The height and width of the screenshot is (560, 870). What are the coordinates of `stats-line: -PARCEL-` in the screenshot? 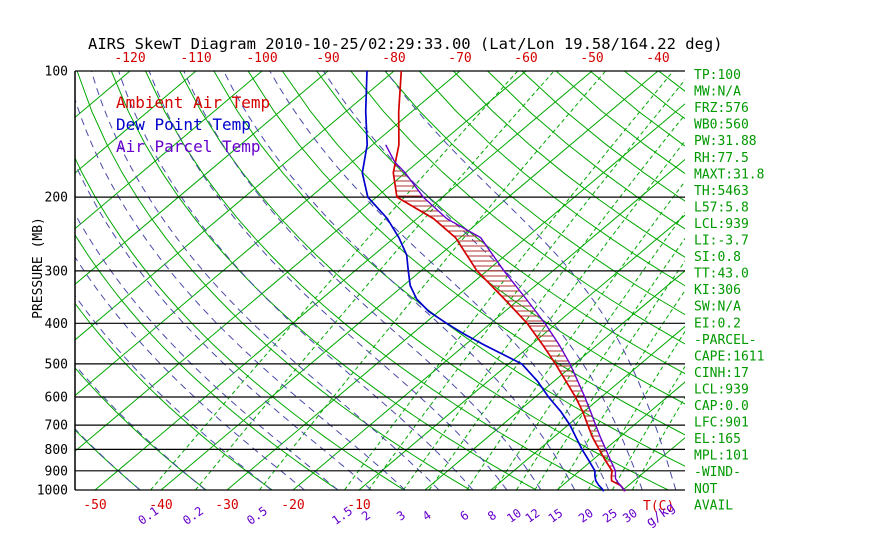 It's located at (725, 340).